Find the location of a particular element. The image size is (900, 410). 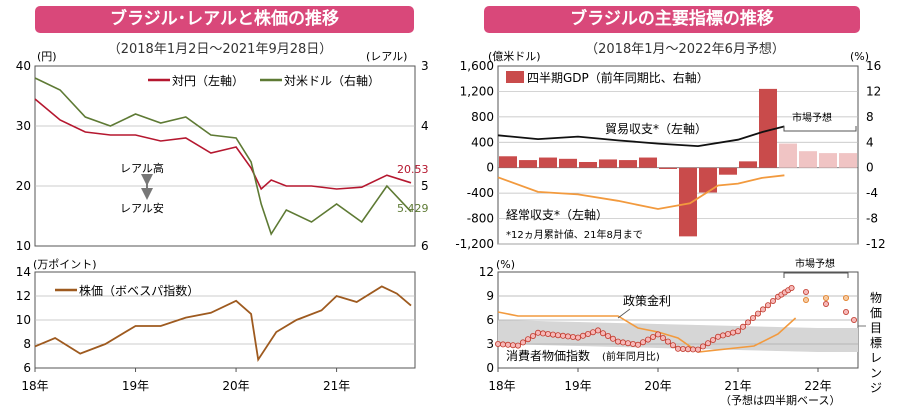

fx-right-tick: 5 is located at coordinates (425, 186).